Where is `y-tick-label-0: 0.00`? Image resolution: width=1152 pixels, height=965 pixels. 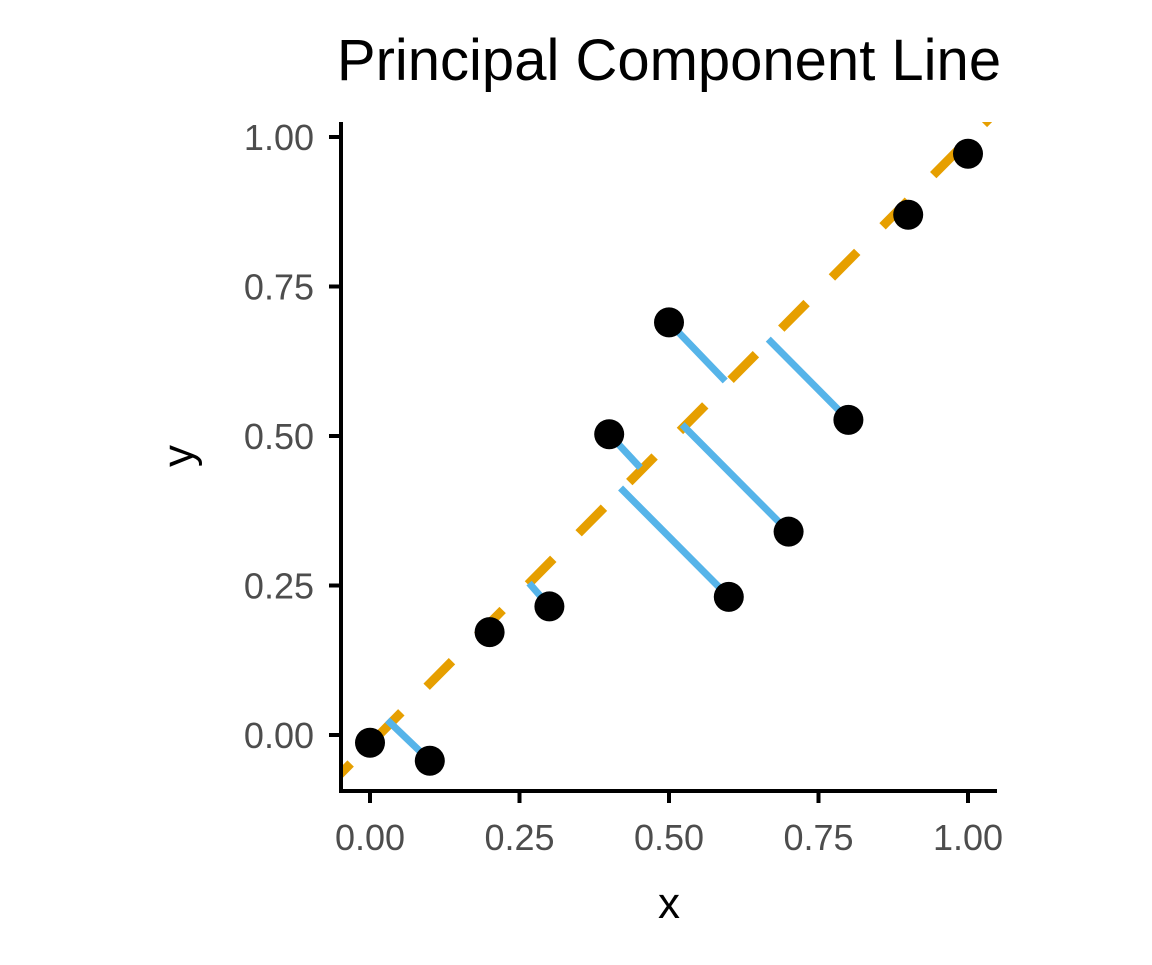 y-tick-label-0: 0.00 is located at coordinates (279, 735).